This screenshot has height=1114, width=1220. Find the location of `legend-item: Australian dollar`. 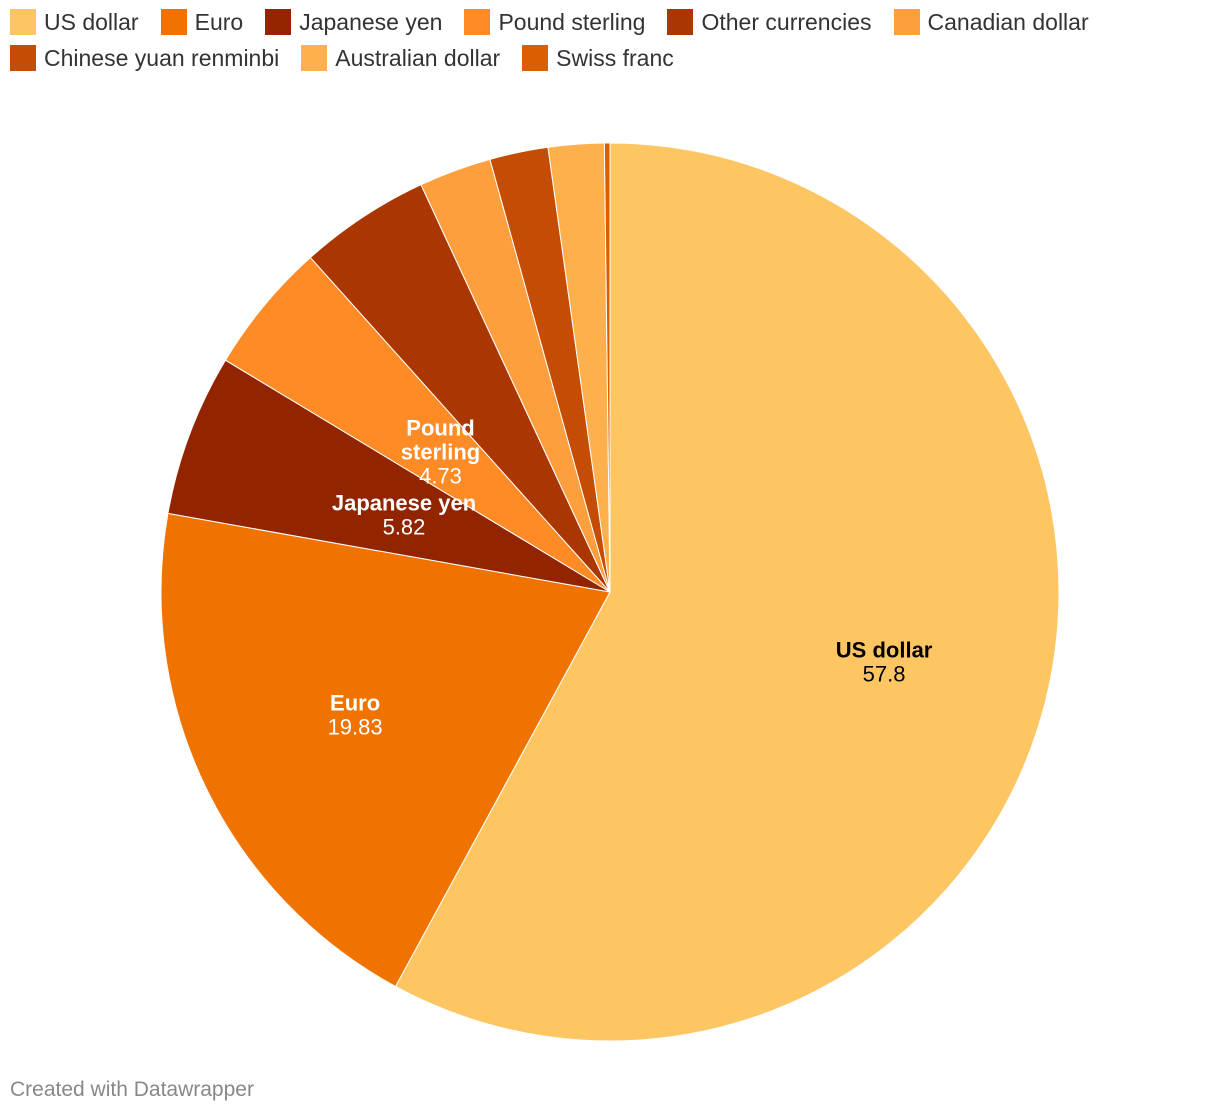

legend-item: Australian dollar is located at coordinates (400, 58).